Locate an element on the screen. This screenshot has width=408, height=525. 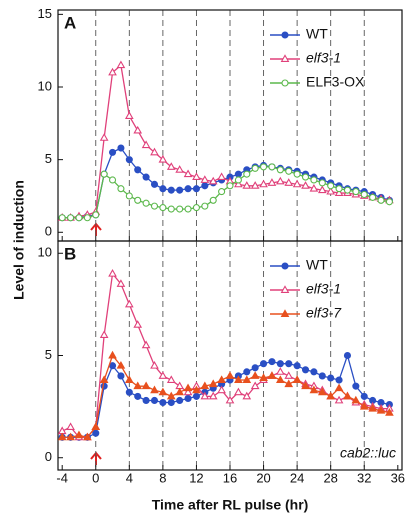
x-tick-label: 16 is located at coordinates (230, 477).